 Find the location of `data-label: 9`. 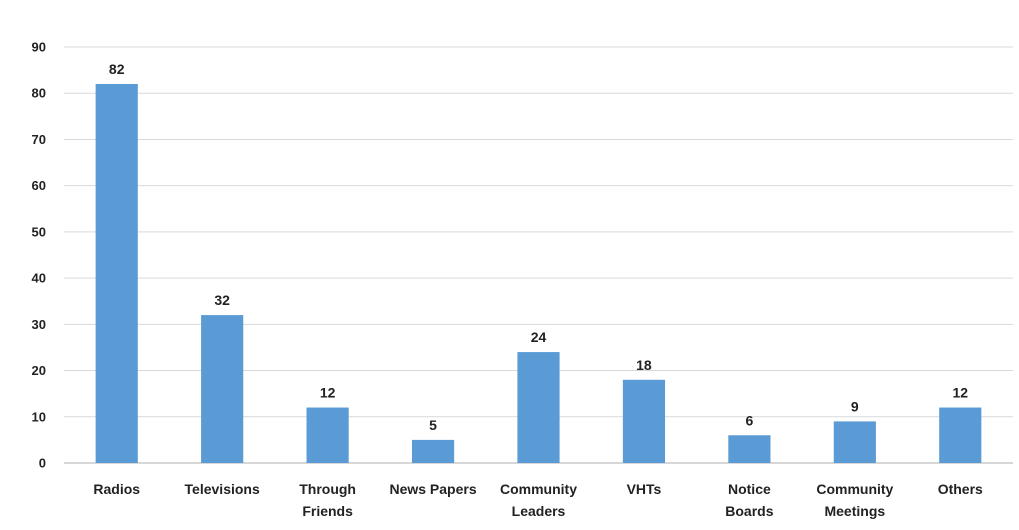

data-label: 9 is located at coordinates (855, 406).